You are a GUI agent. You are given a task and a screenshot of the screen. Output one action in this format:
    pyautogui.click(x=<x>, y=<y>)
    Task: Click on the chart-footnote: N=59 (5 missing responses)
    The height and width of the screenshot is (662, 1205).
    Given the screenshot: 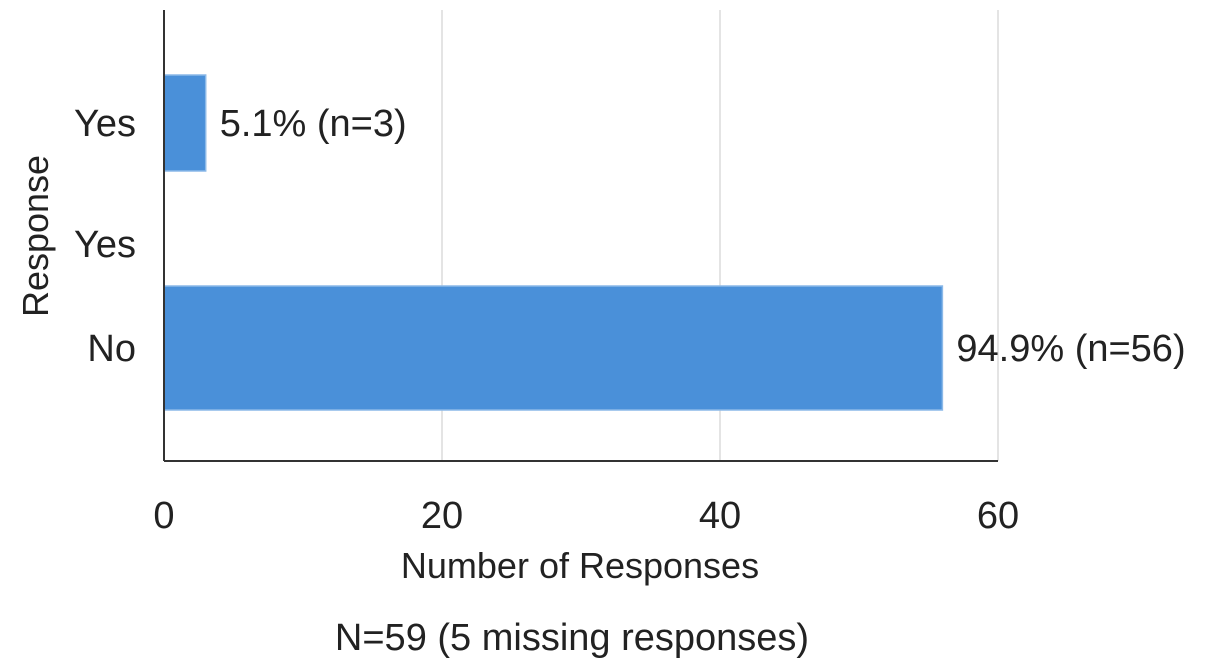 What is the action you would take?
    pyautogui.click(x=572, y=638)
    